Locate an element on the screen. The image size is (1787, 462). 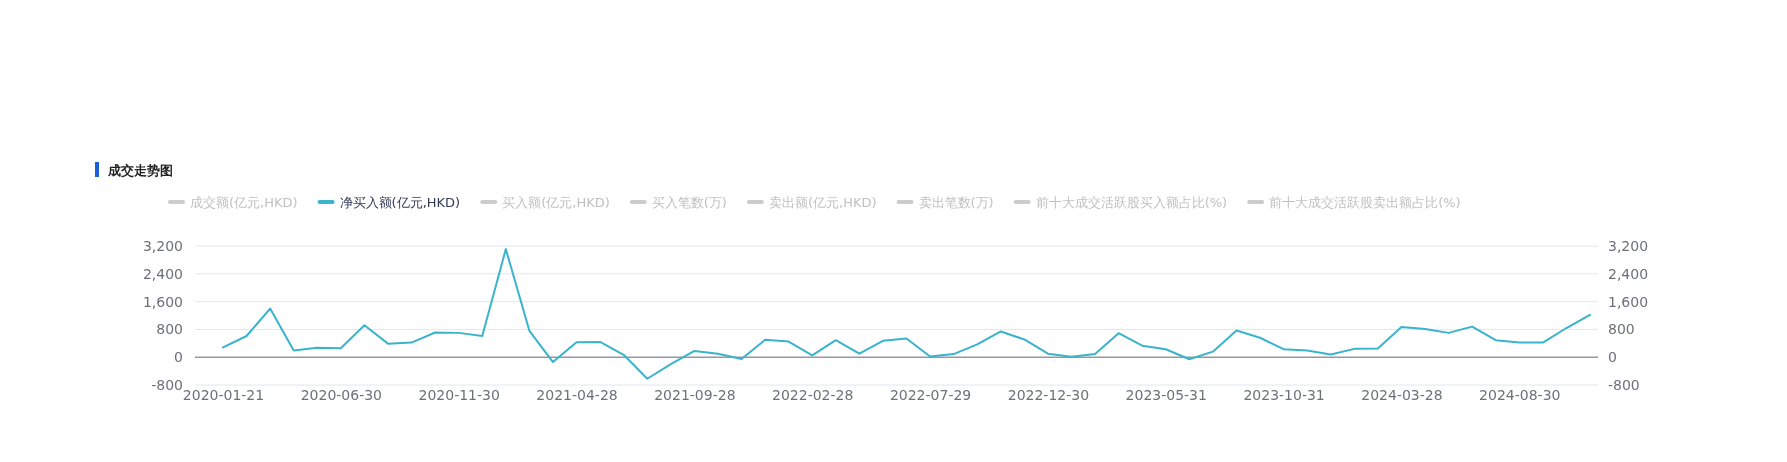
x-tick-label: 2020-06-30 is located at coordinates (341, 395).